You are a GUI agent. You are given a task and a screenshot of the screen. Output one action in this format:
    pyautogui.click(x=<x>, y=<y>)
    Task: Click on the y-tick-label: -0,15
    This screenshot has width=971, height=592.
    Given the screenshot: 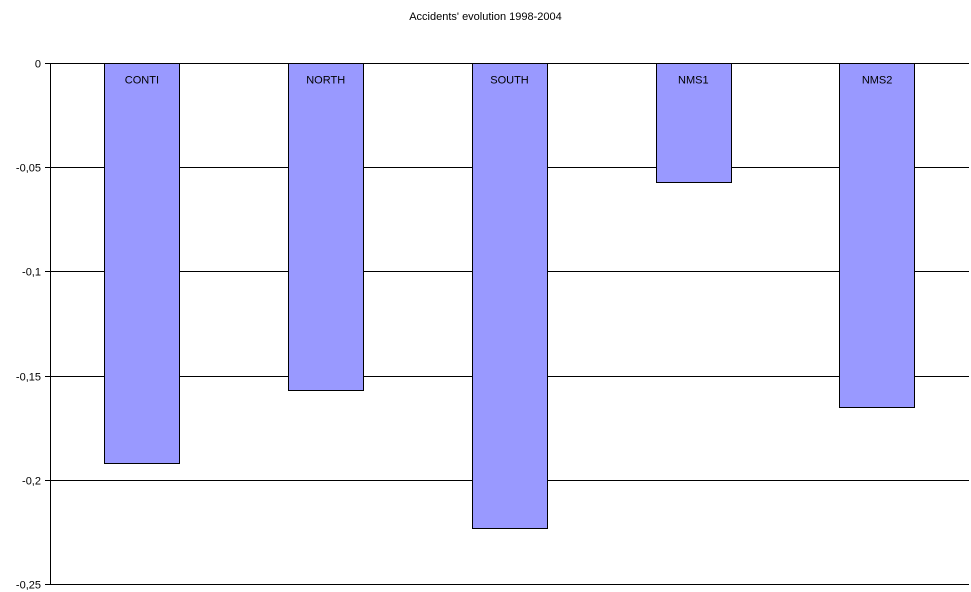 What is the action you would take?
    pyautogui.click(x=28, y=378)
    